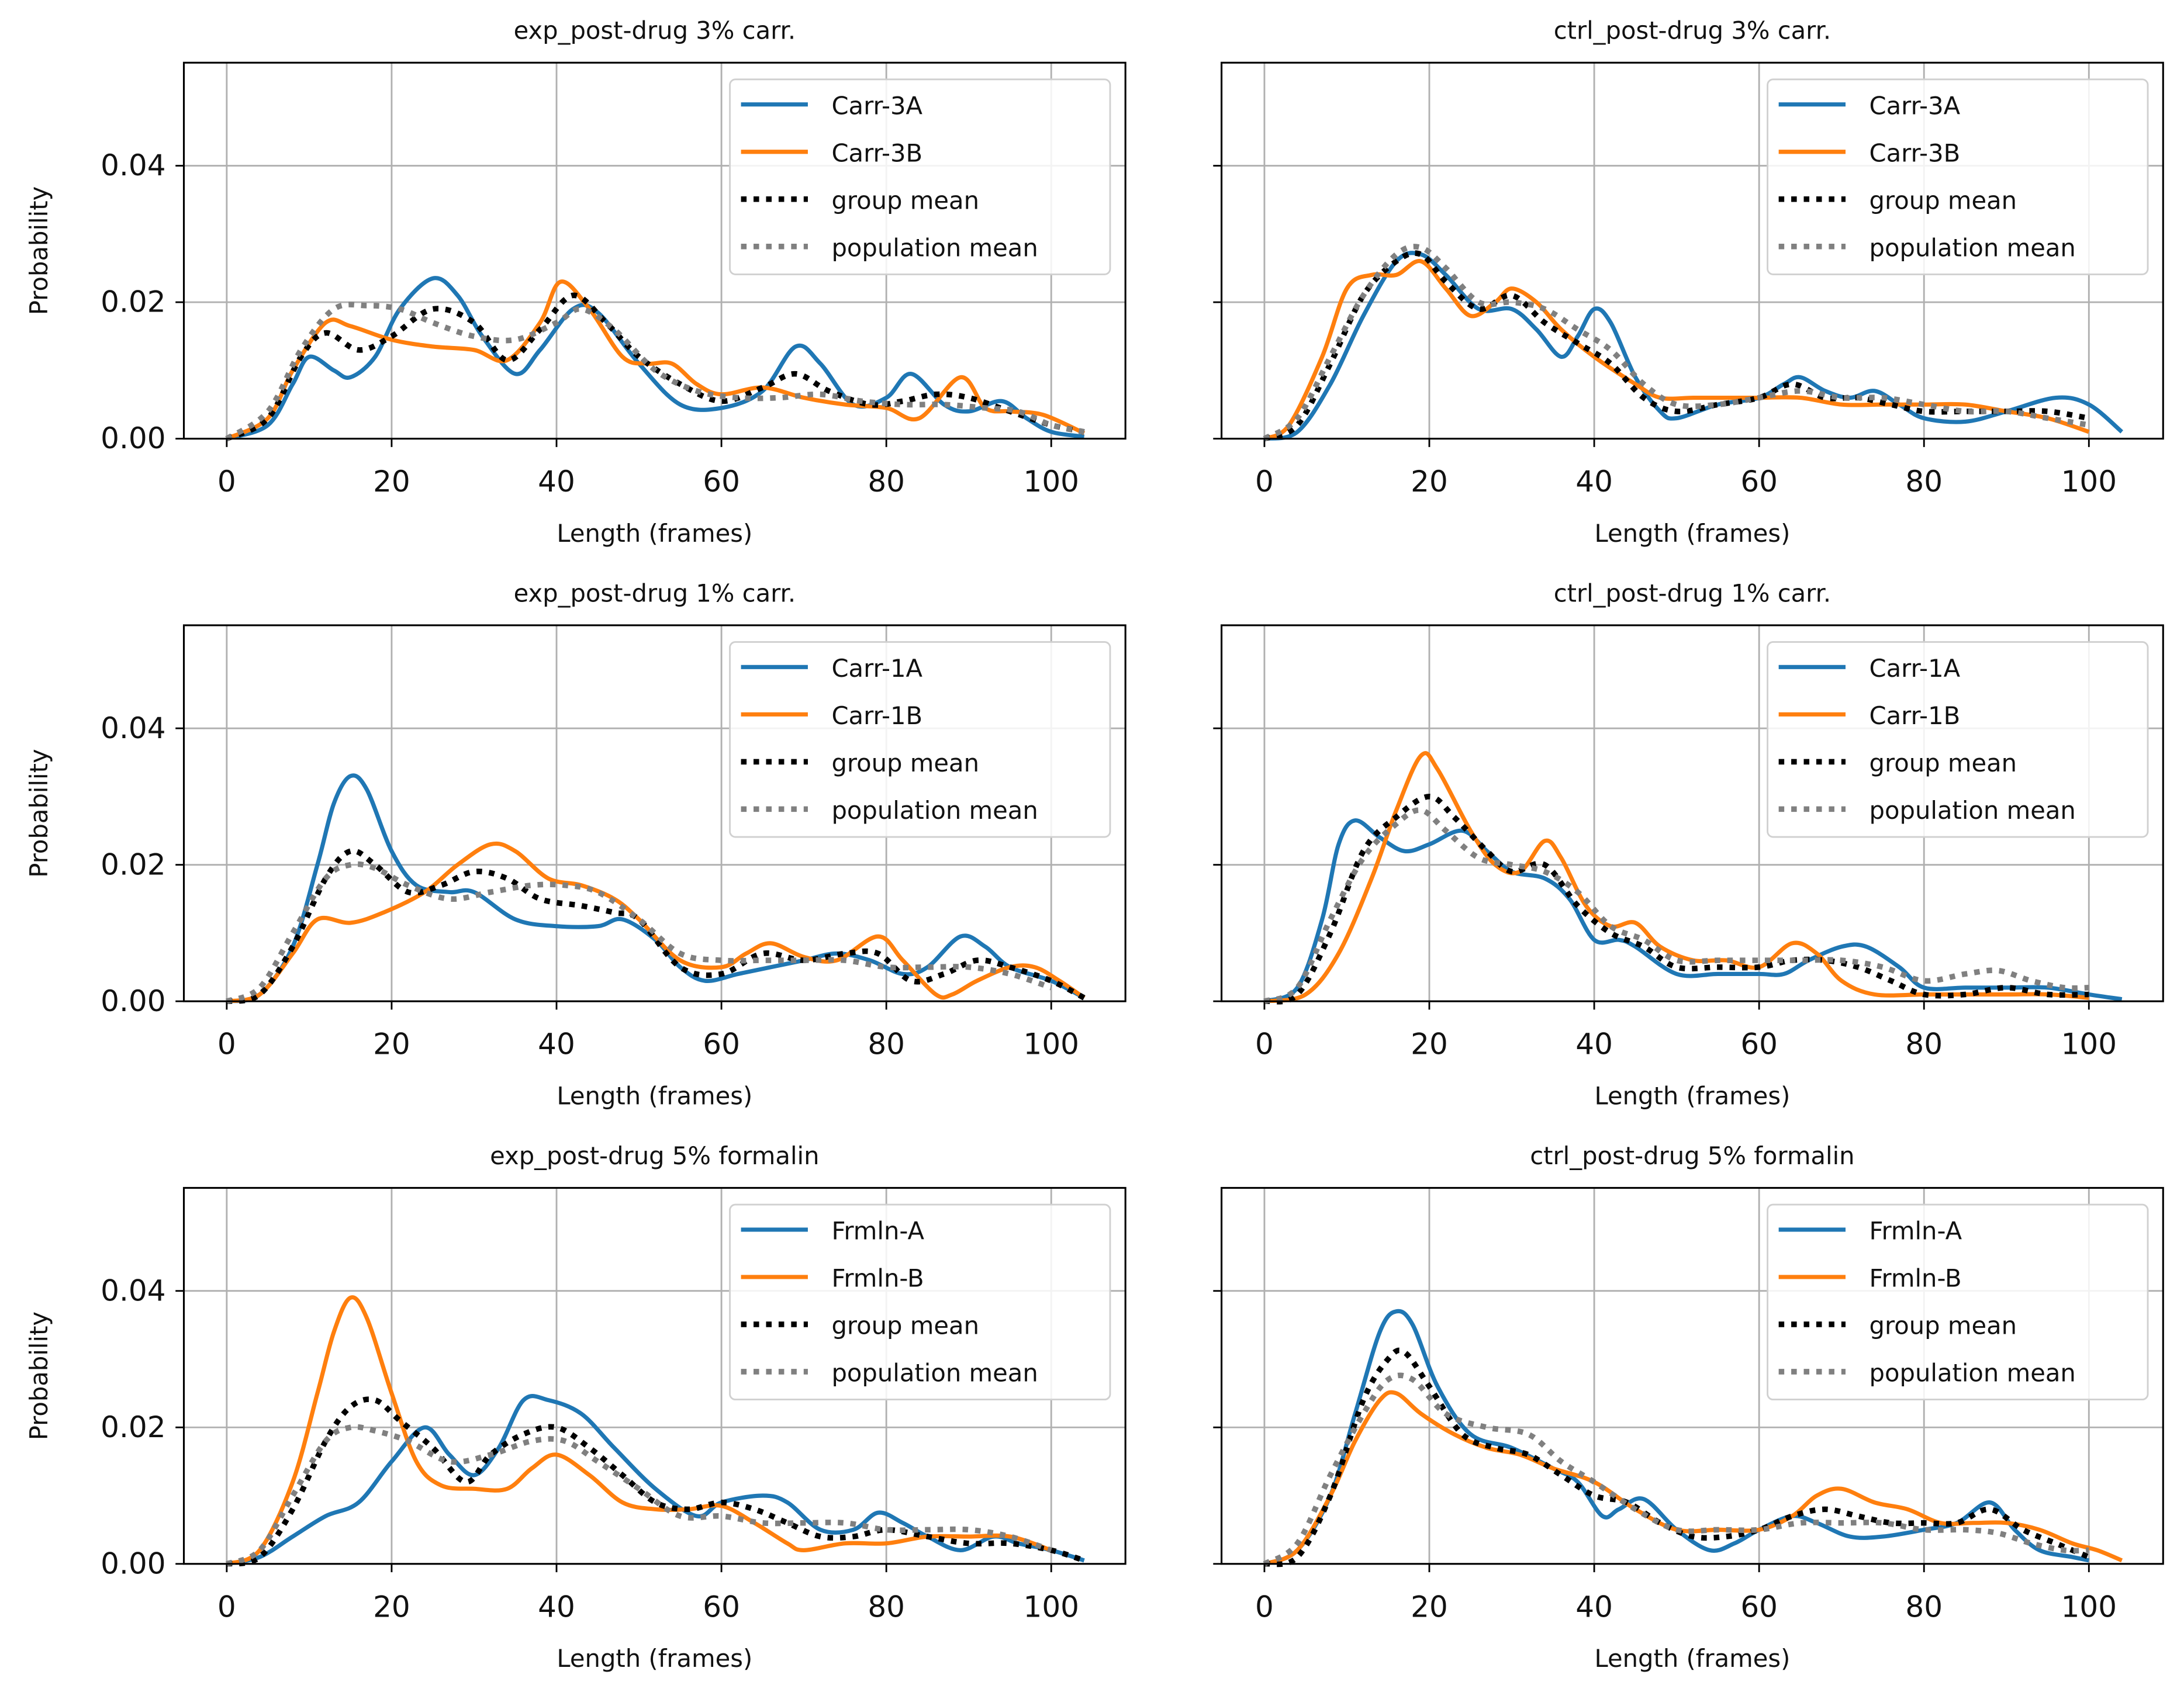  Describe the element at coordinates (1915, 106) in the screenshot. I see `legend-label: Carr-3A` at that location.